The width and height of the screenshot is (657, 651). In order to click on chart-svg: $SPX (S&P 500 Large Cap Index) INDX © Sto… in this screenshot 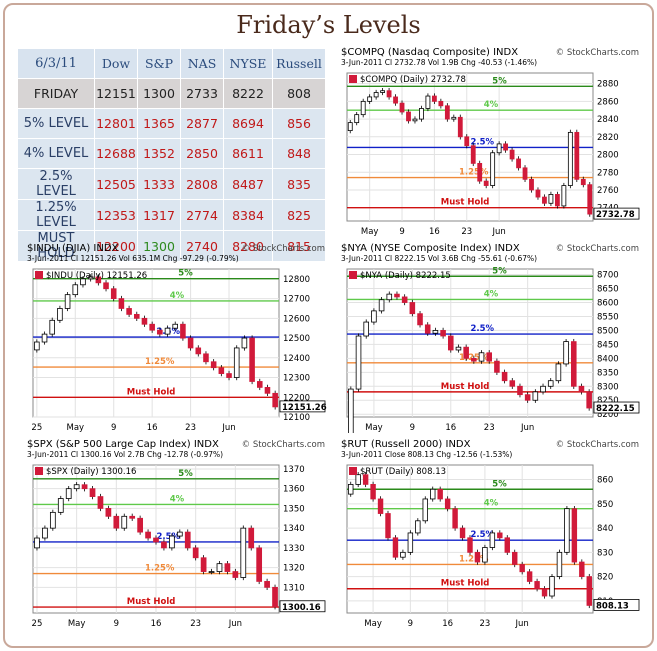, I will do `click(176, 534)`.